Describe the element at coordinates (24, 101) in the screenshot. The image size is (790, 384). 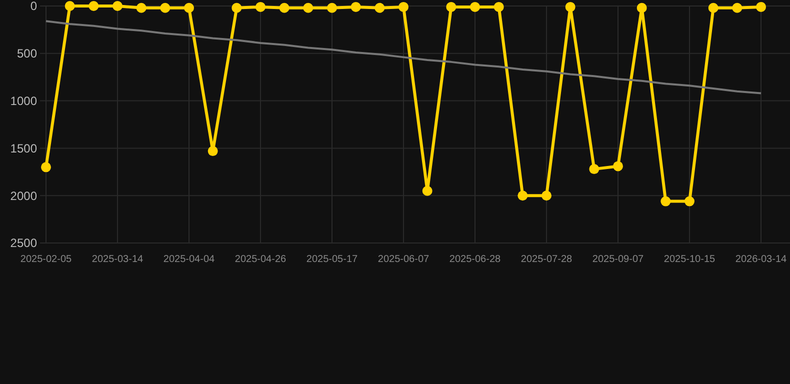
I see `y-tick-label: 1000` at that location.